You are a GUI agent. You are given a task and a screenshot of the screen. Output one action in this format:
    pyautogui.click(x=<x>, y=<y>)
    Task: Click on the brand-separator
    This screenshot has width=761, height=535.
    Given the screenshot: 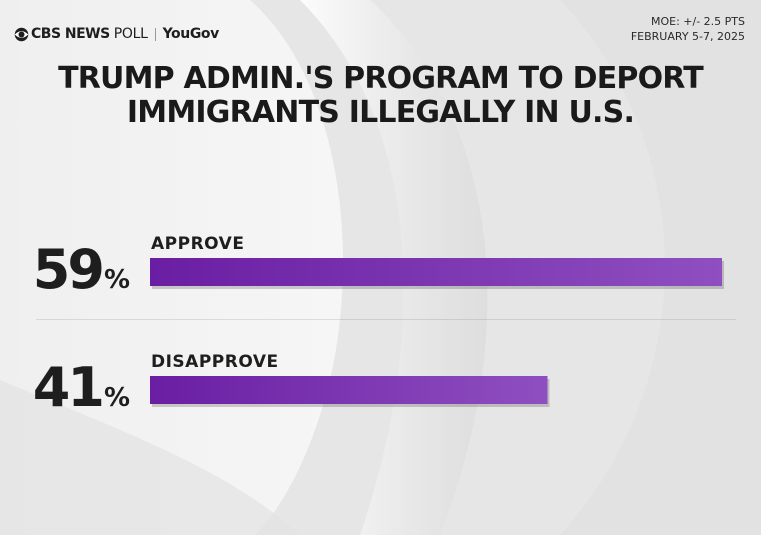 What is the action you would take?
    pyautogui.click(x=155, y=34)
    